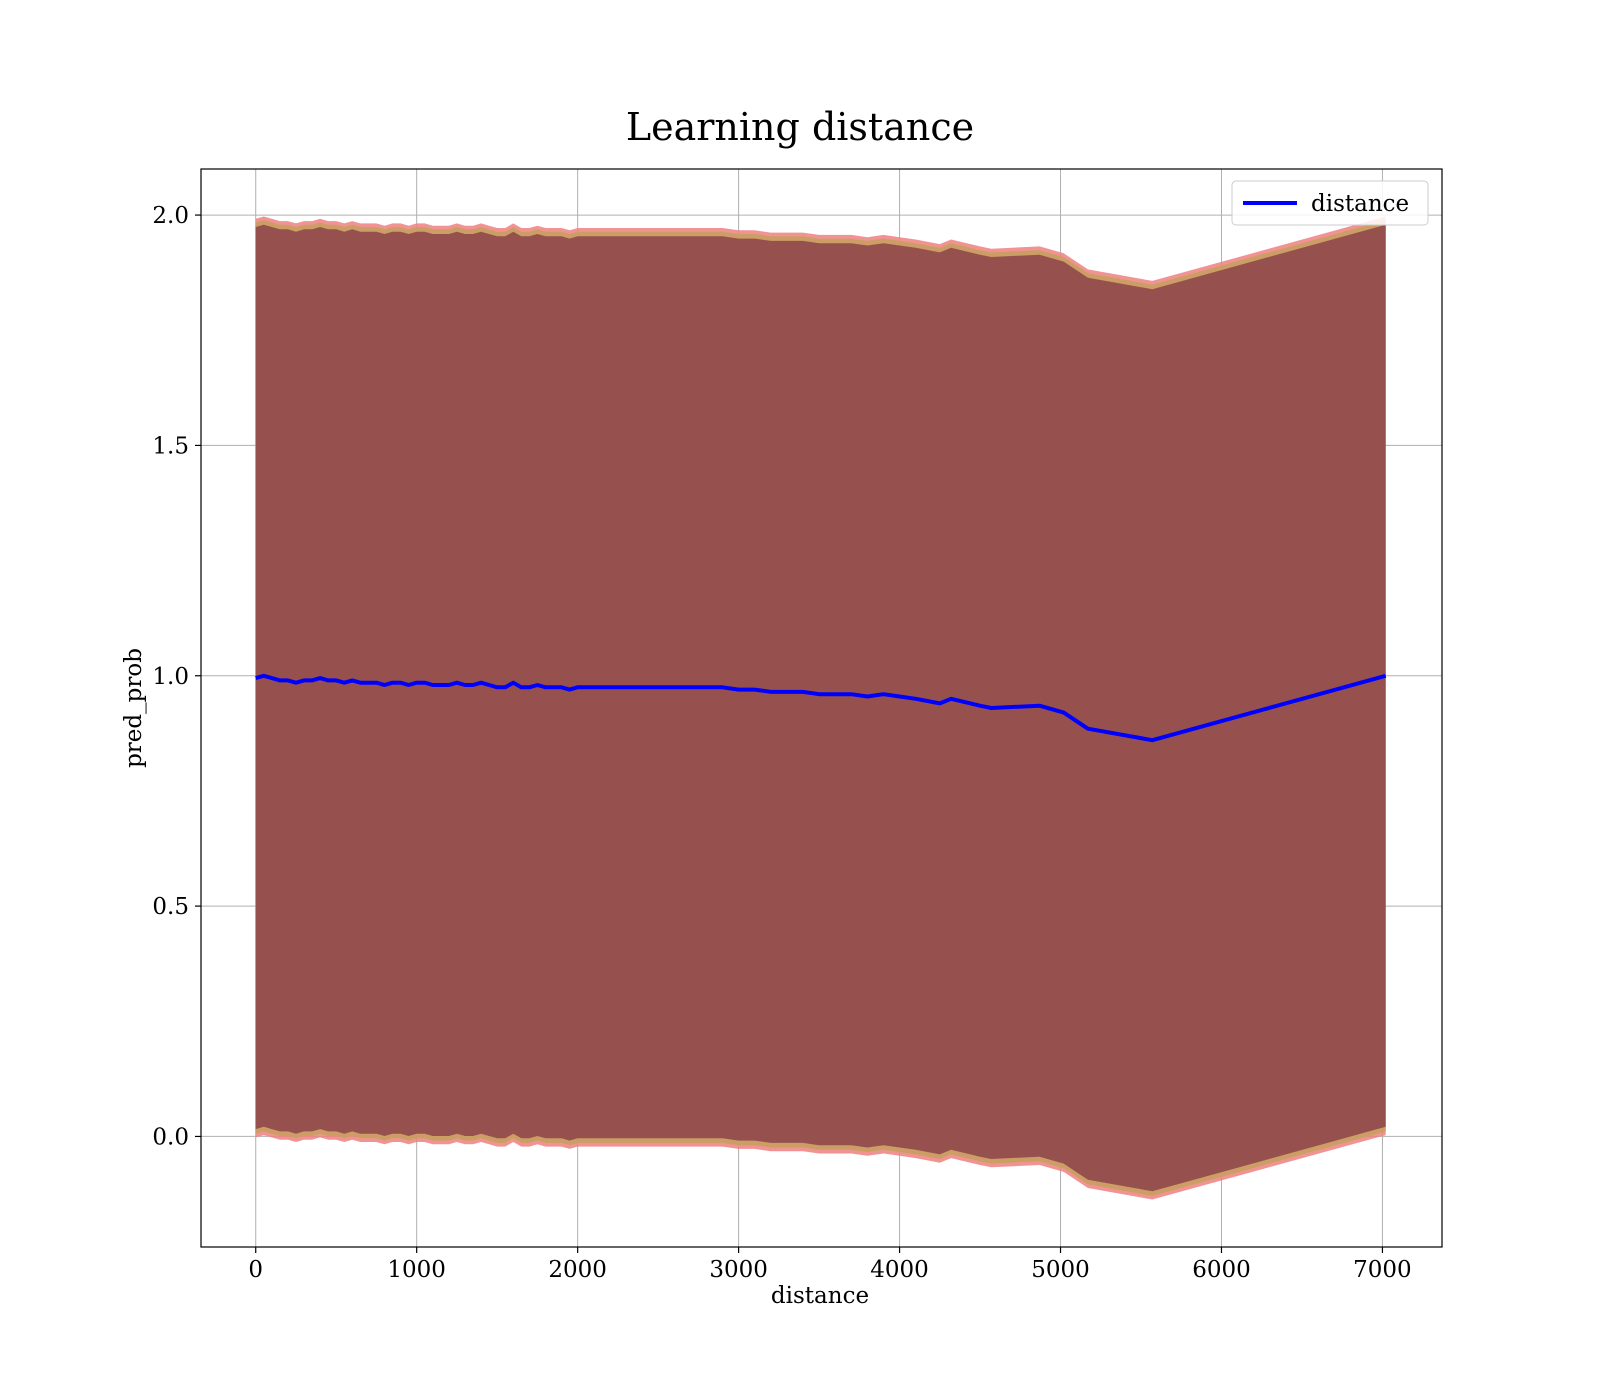  Describe the element at coordinates (1221, 1270) in the screenshot. I see `x-tick-label-6: 6000` at that location.